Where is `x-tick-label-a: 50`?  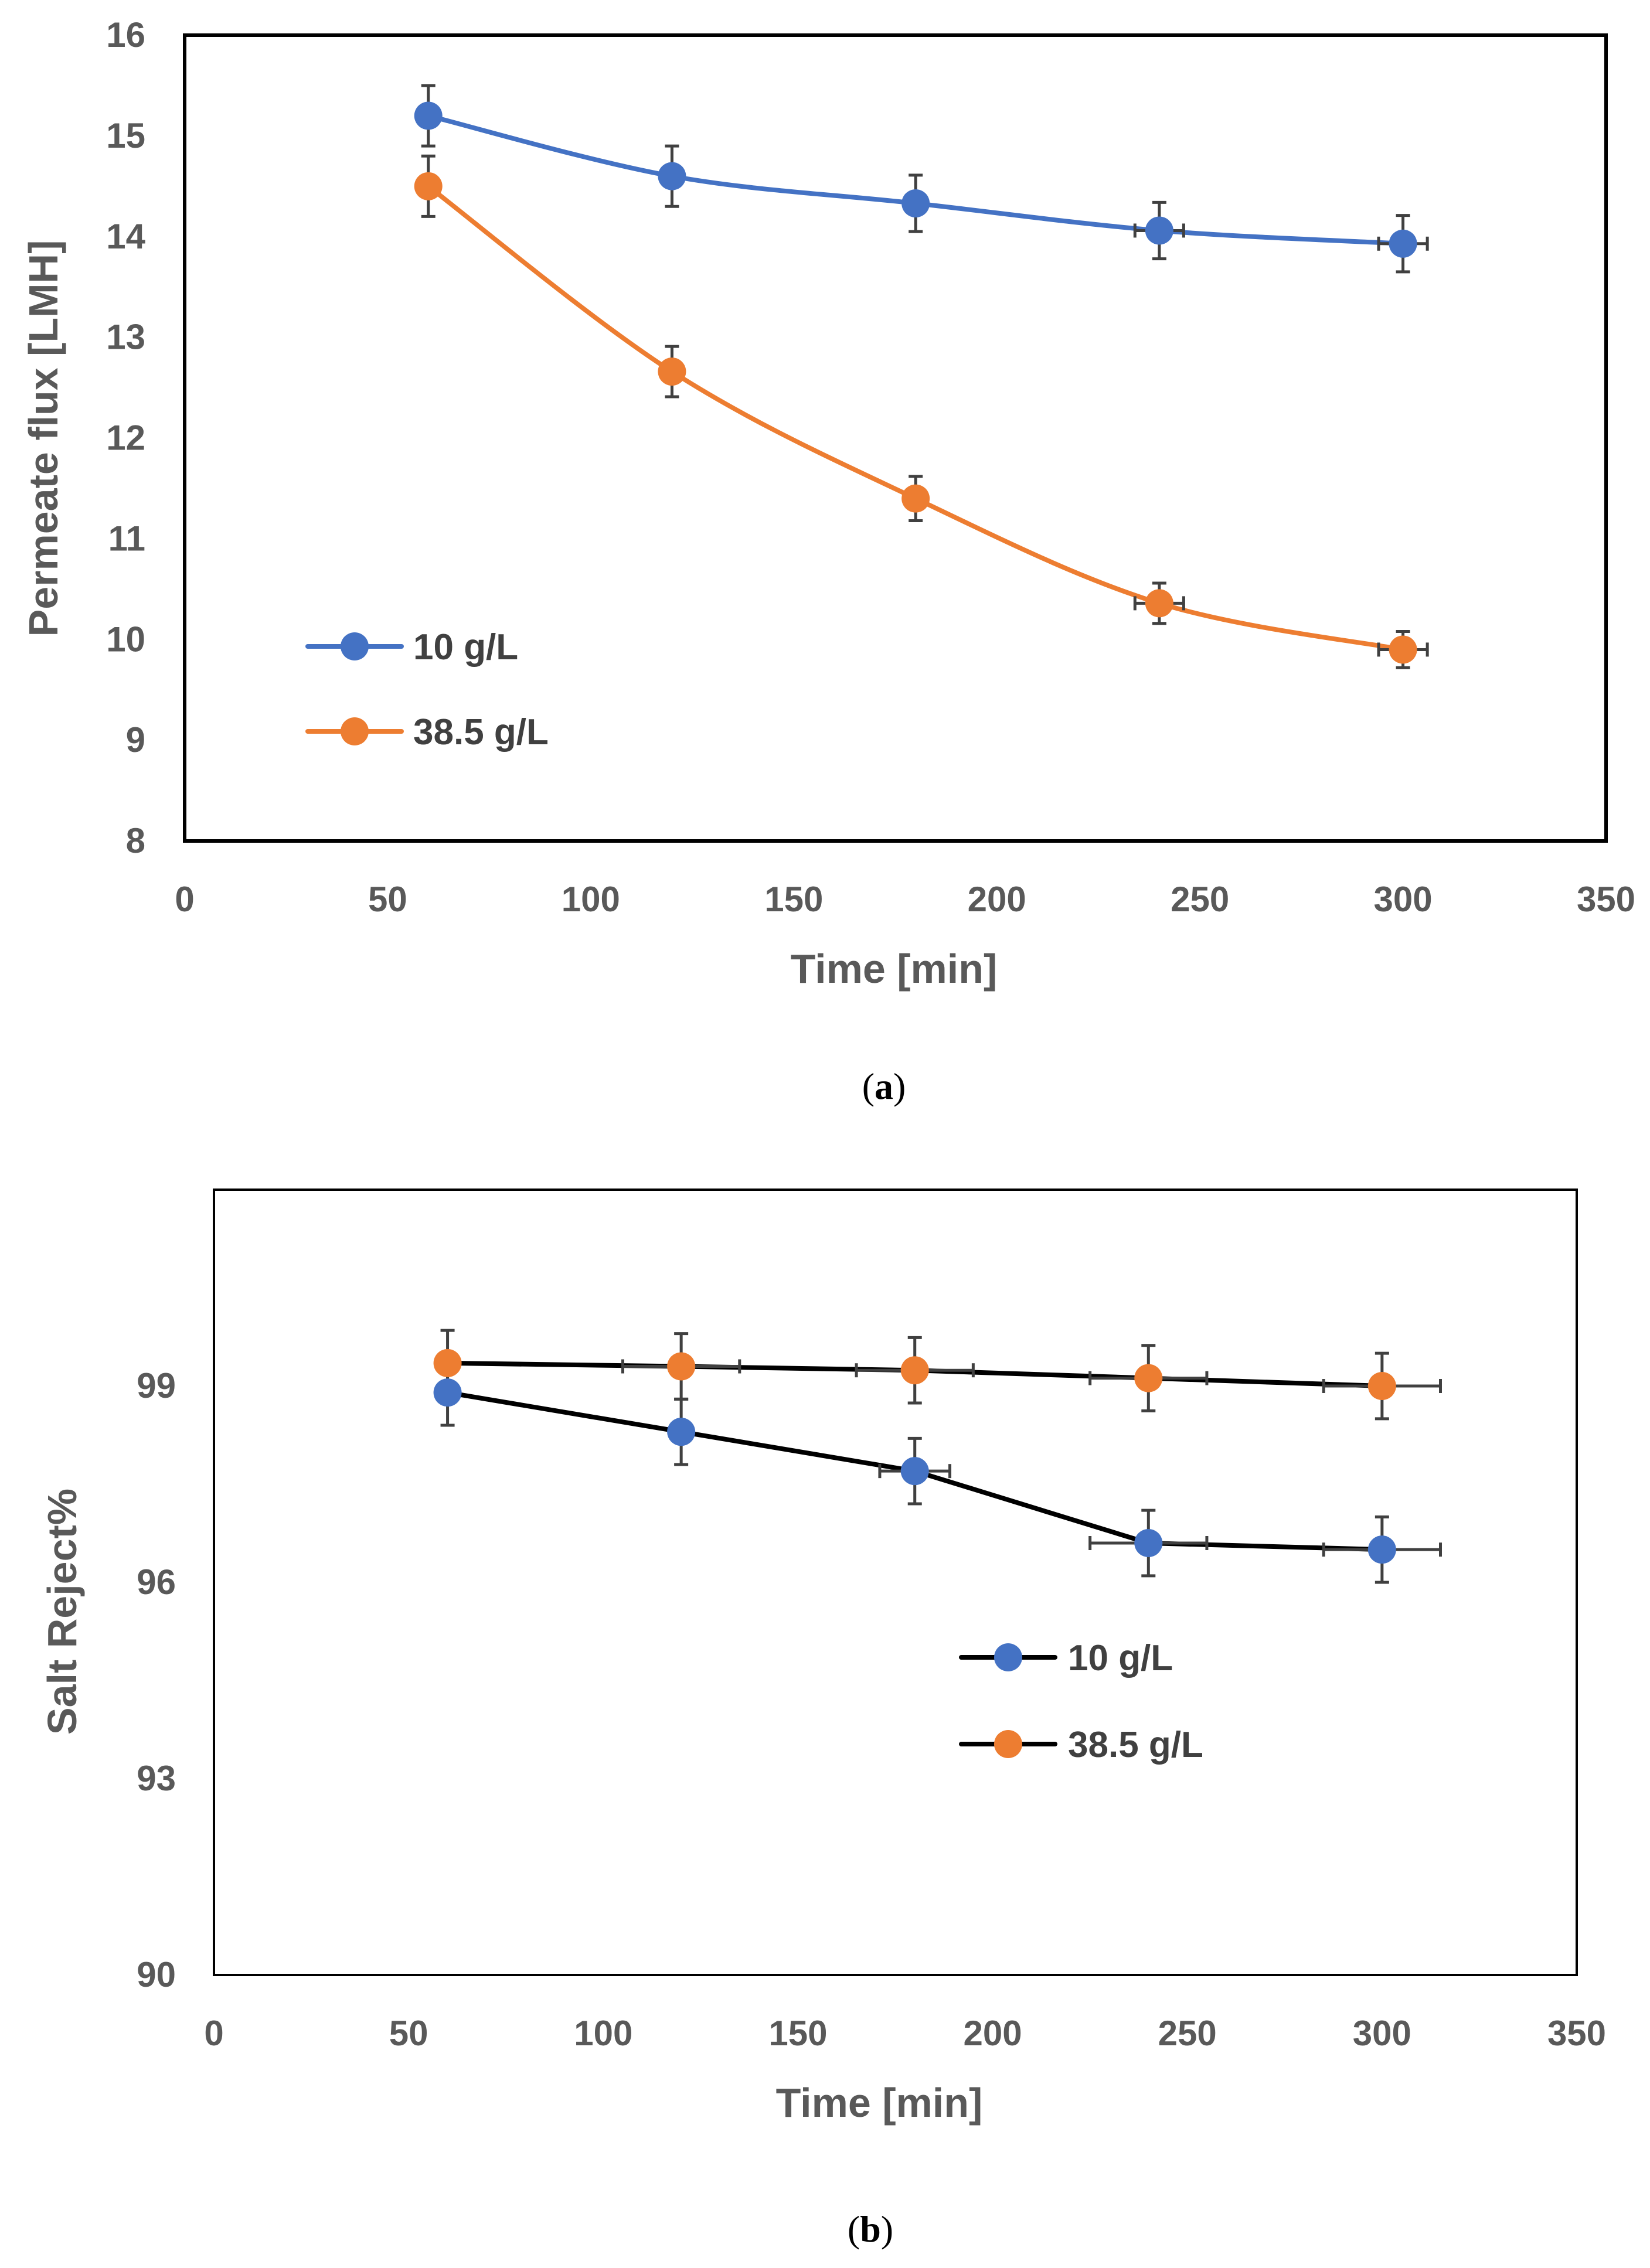 x-tick-label-a: 50 is located at coordinates (388, 899).